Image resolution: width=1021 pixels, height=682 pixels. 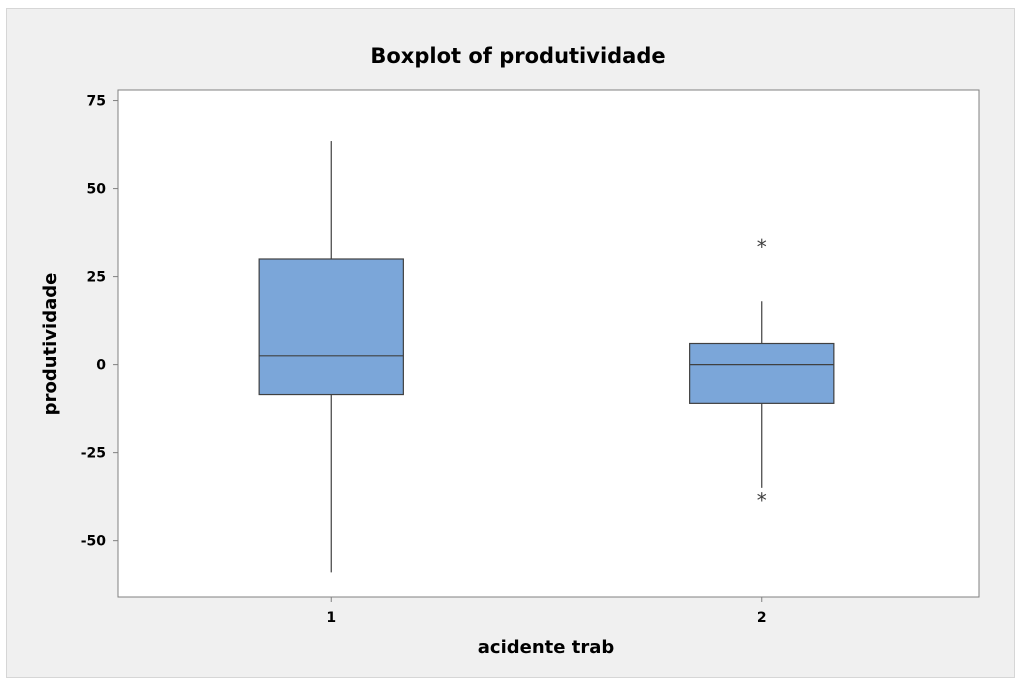 What do you see at coordinates (762, 618) in the screenshot?
I see `x-tick-label: 2` at bounding box center [762, 618].